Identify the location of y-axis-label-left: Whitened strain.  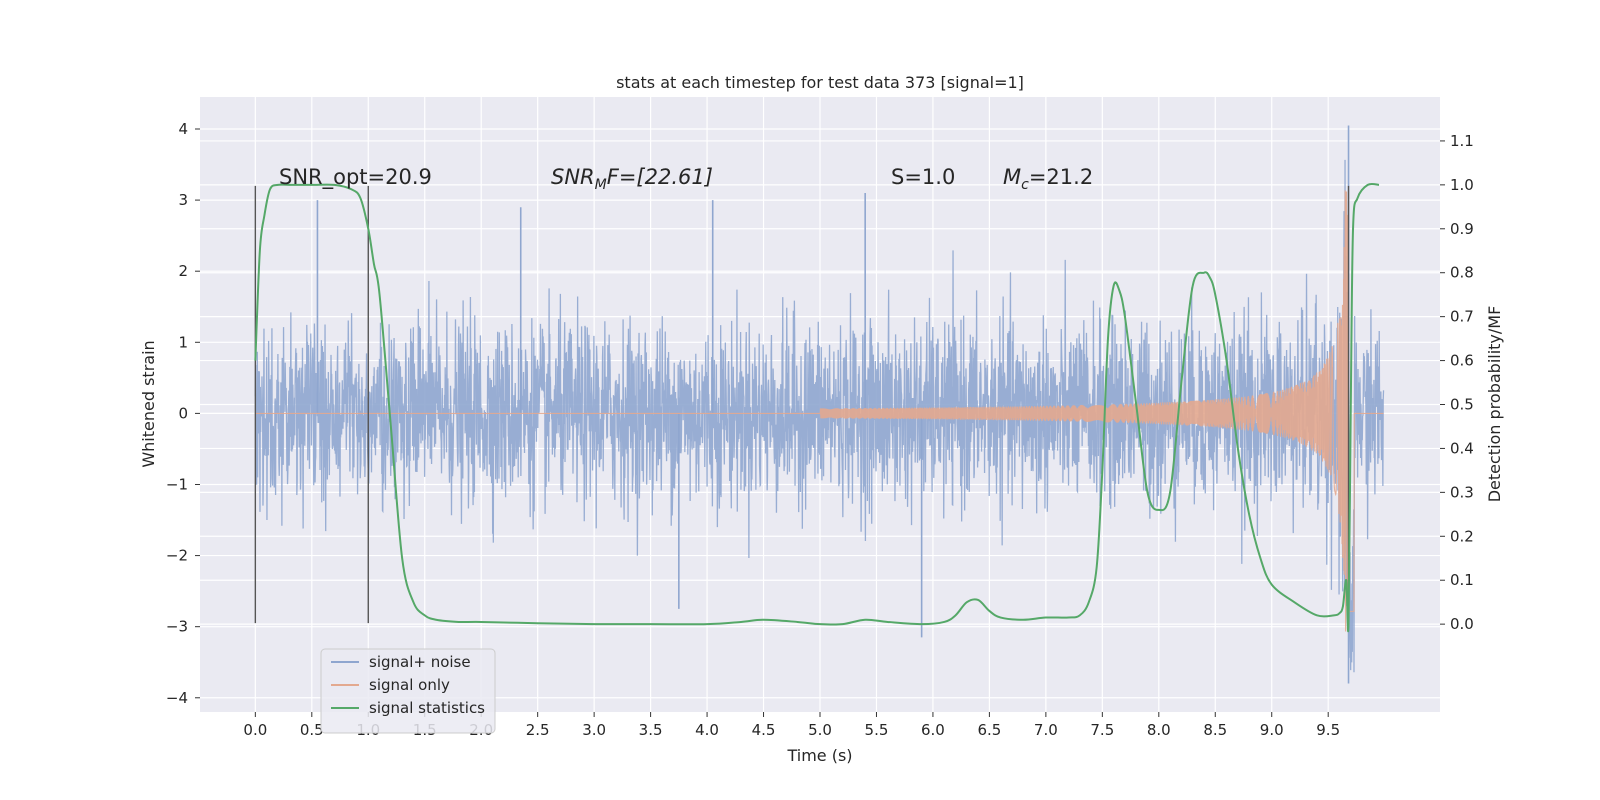
(148, 403).